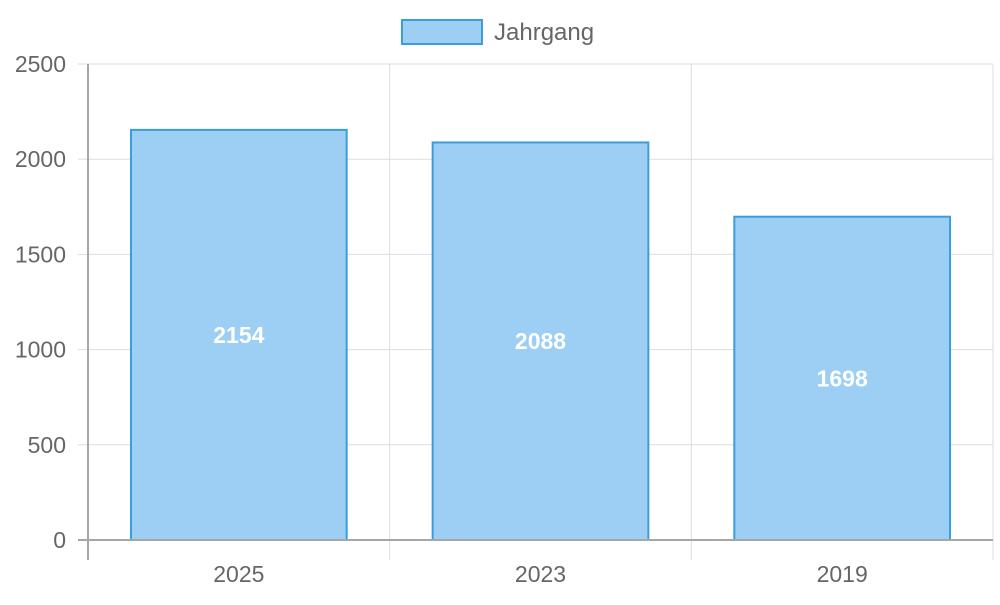  Describe the element at coordinates (40, 254) in the screenshot. I see `y-tick-label: 1500` at that location.